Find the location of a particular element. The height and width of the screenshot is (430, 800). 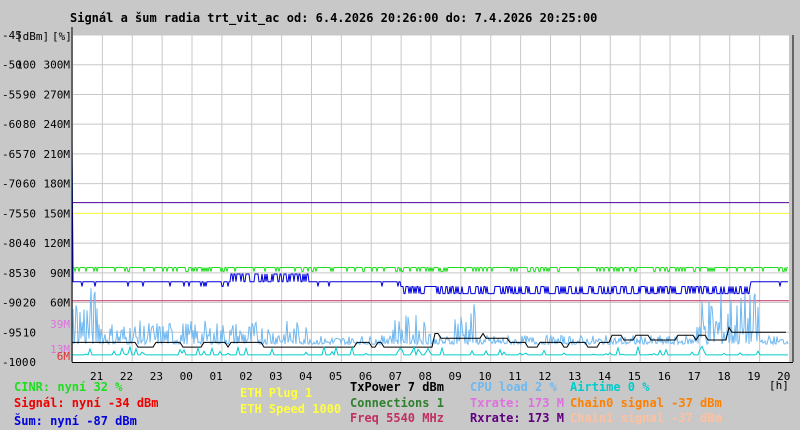

x-tick-label: 14 is located at coordinates (605, 376).